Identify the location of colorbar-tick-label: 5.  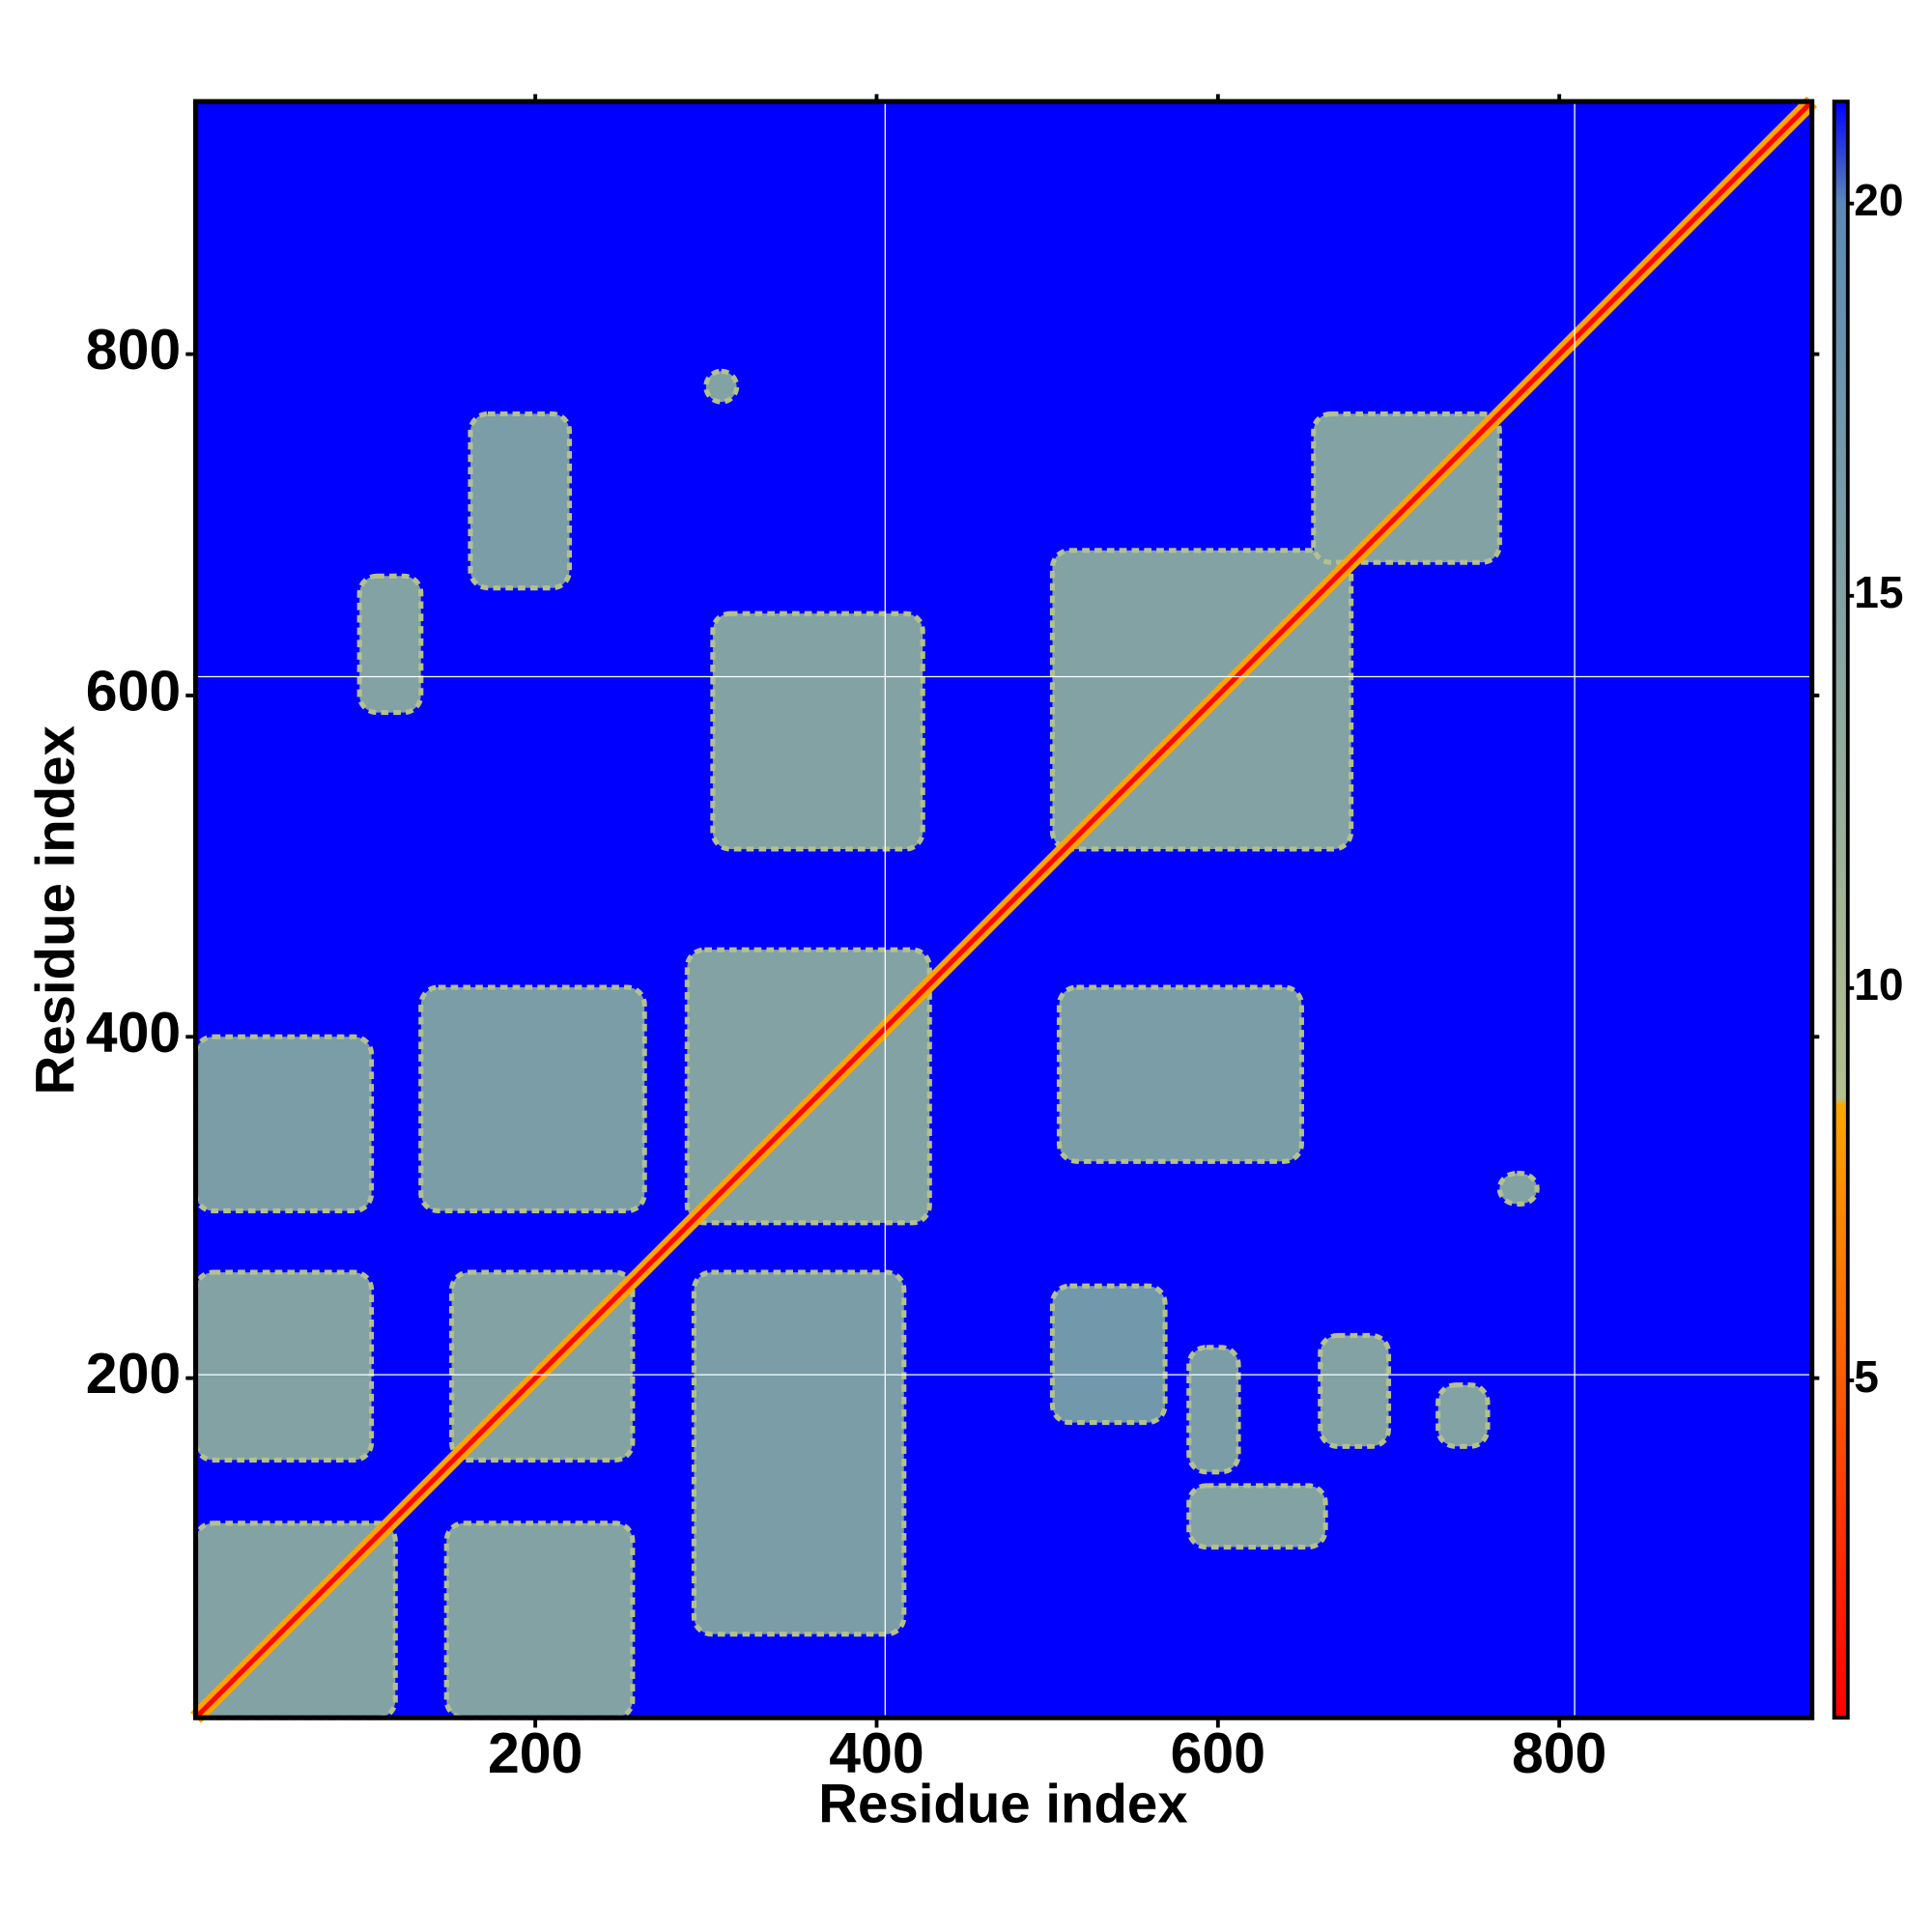
(1866, 1376).